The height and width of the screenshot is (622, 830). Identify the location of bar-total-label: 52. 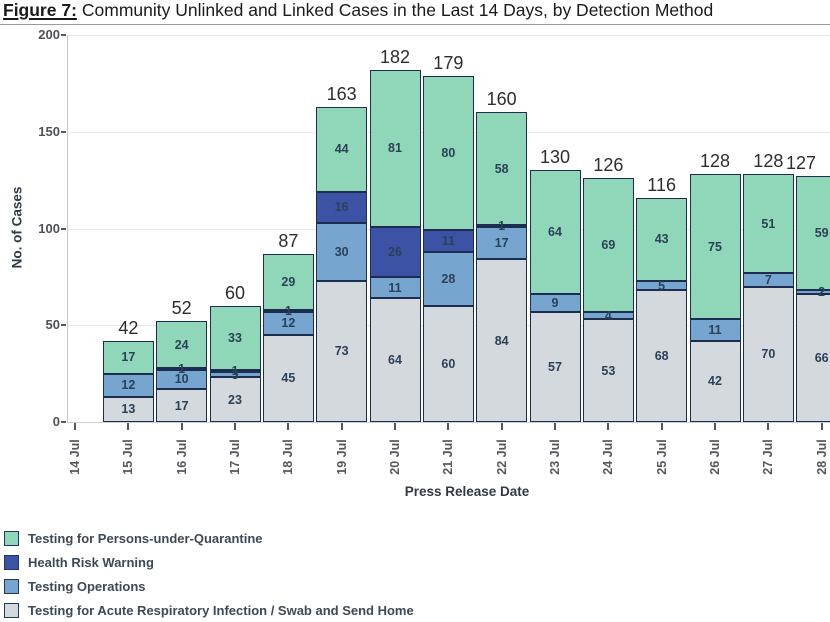
(181, 308).